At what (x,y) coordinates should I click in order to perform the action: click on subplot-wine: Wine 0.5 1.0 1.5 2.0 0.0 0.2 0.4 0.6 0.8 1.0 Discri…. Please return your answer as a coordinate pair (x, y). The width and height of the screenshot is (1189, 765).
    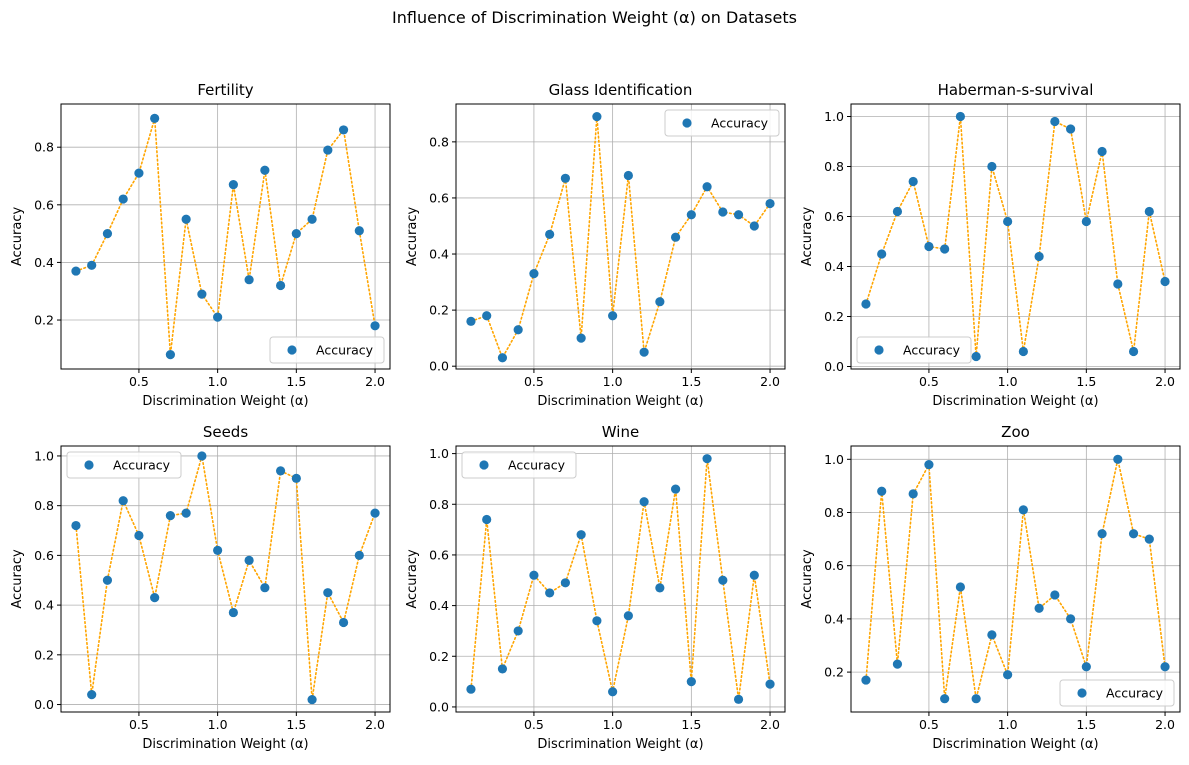
    Looking at the image, I should click on (595, 587).